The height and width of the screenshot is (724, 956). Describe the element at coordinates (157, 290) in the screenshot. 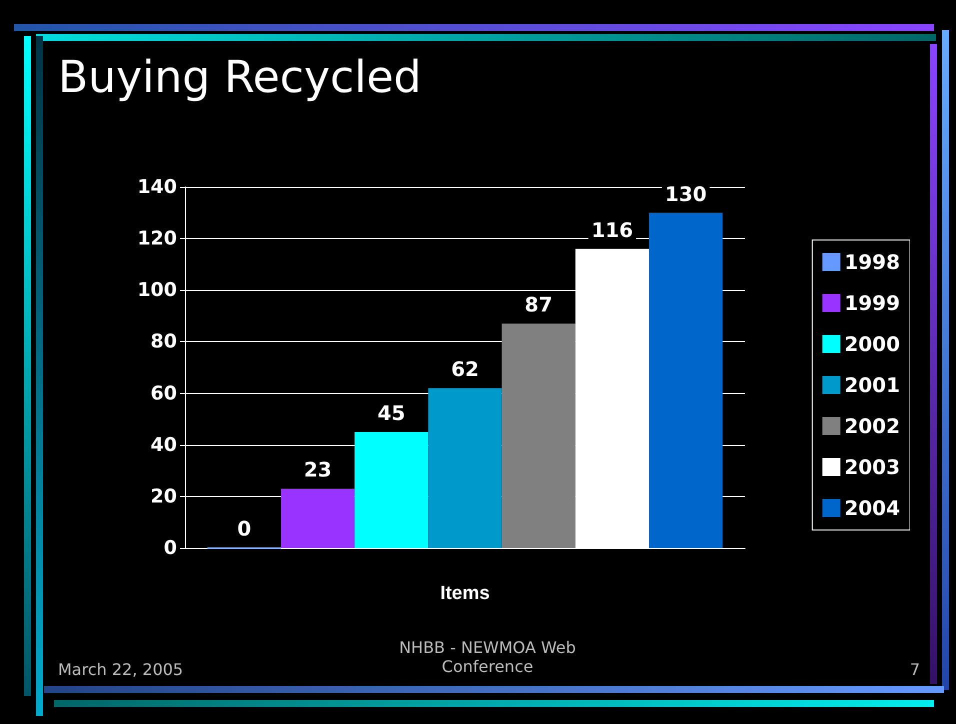

I see `y-tick-label: 100` at that location.